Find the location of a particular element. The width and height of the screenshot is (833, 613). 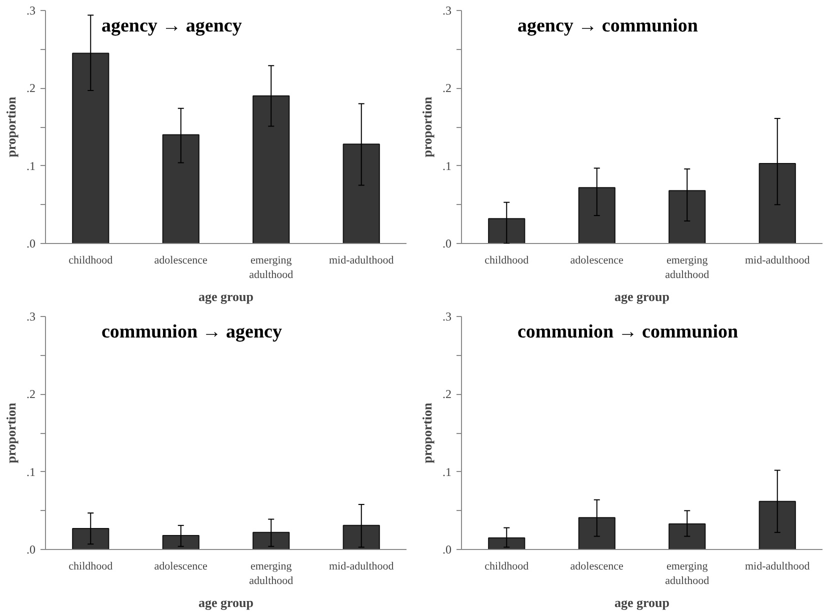

chart-title: agency → communion is located at coordinates (607, 26).